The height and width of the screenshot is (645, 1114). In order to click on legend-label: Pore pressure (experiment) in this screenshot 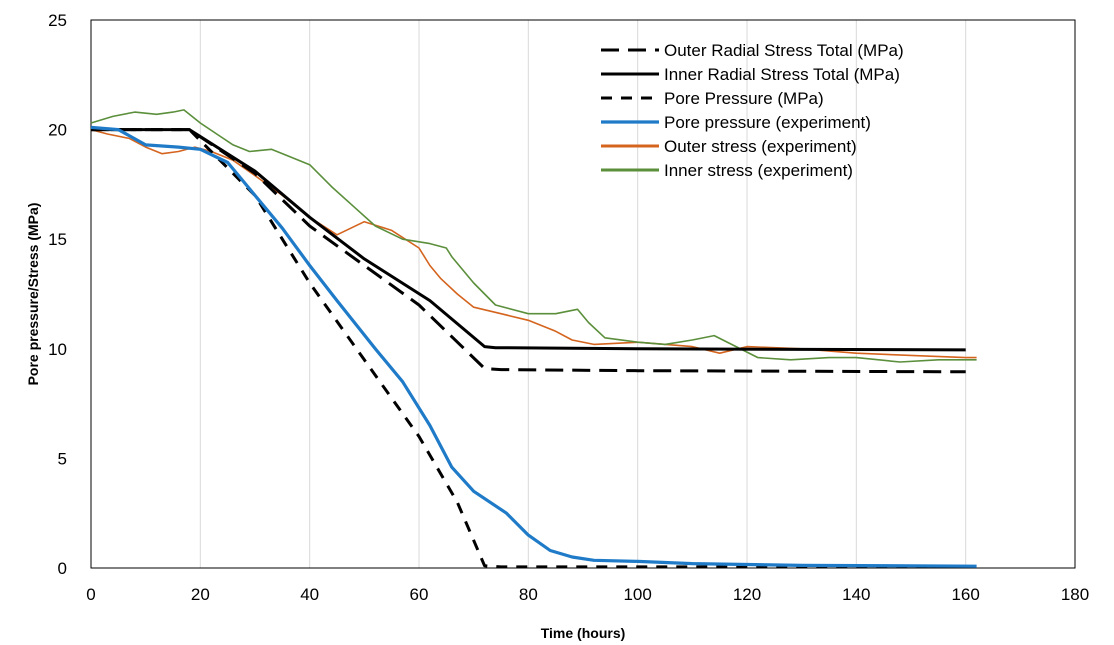, I will do `click(767, 122)`.